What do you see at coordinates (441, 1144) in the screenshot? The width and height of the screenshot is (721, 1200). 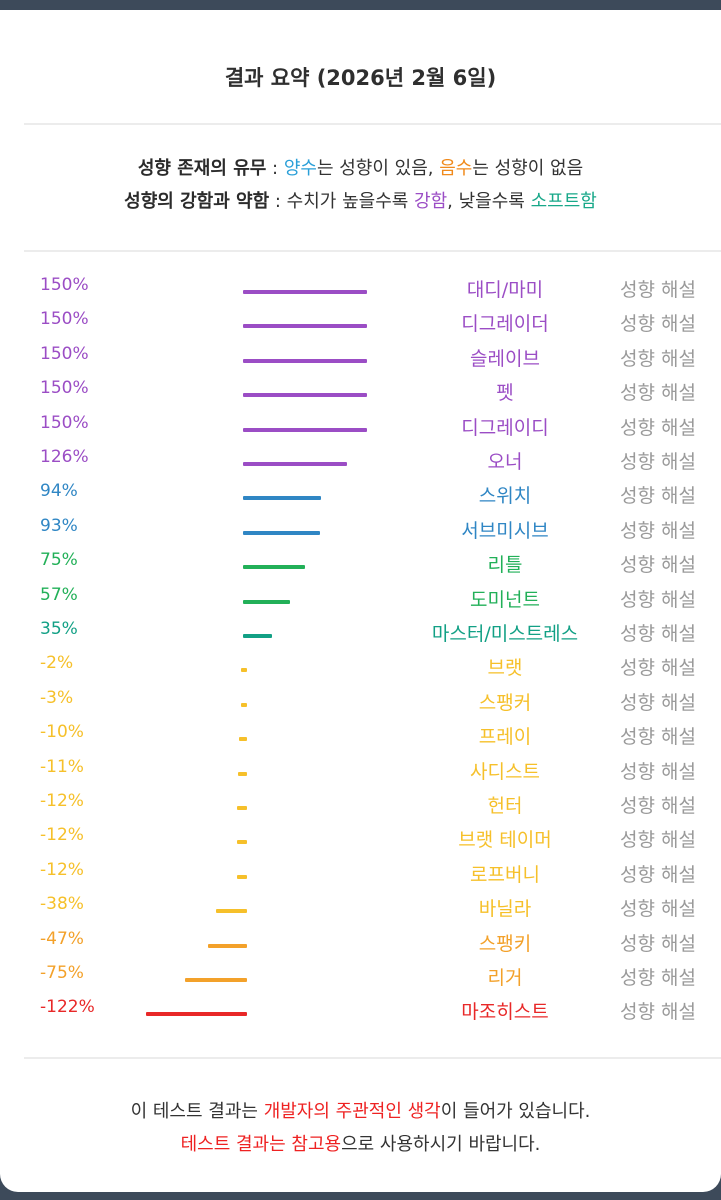 I see `disclaimer-text: 으로 사용하시기 바랍니다.` at bounding box center [441, 1144].